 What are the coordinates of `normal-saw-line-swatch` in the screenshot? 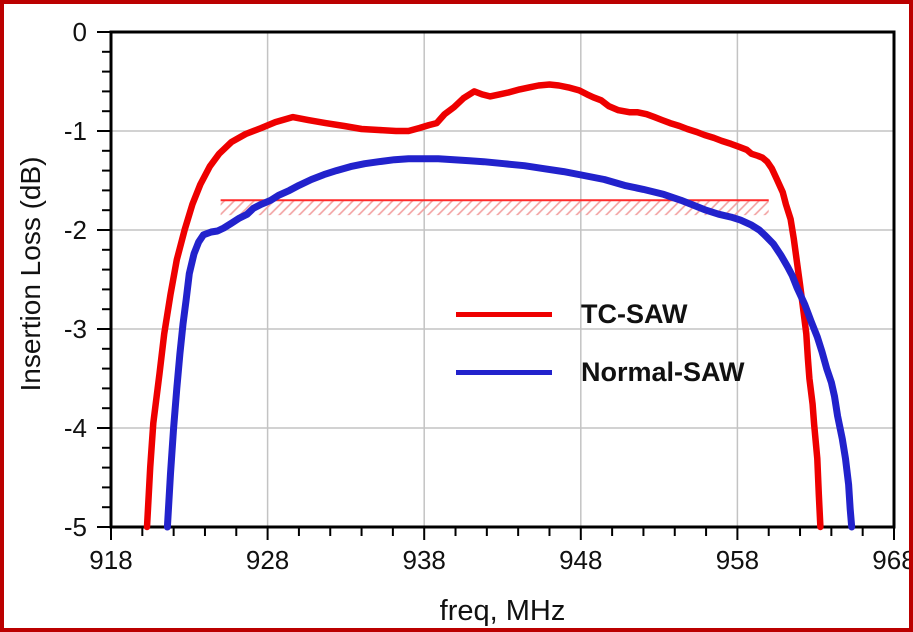 It's located at (504, 372).